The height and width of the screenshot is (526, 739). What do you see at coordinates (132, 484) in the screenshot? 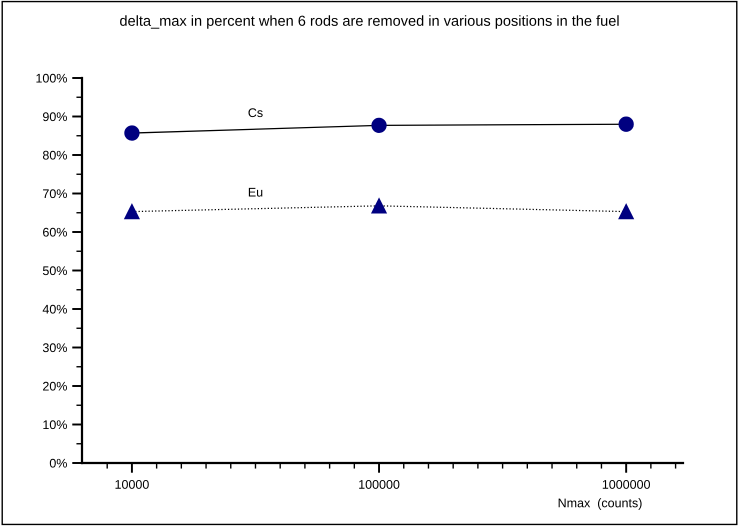
I see `x-tick-label: 10000` at bounding box center [132, 484].